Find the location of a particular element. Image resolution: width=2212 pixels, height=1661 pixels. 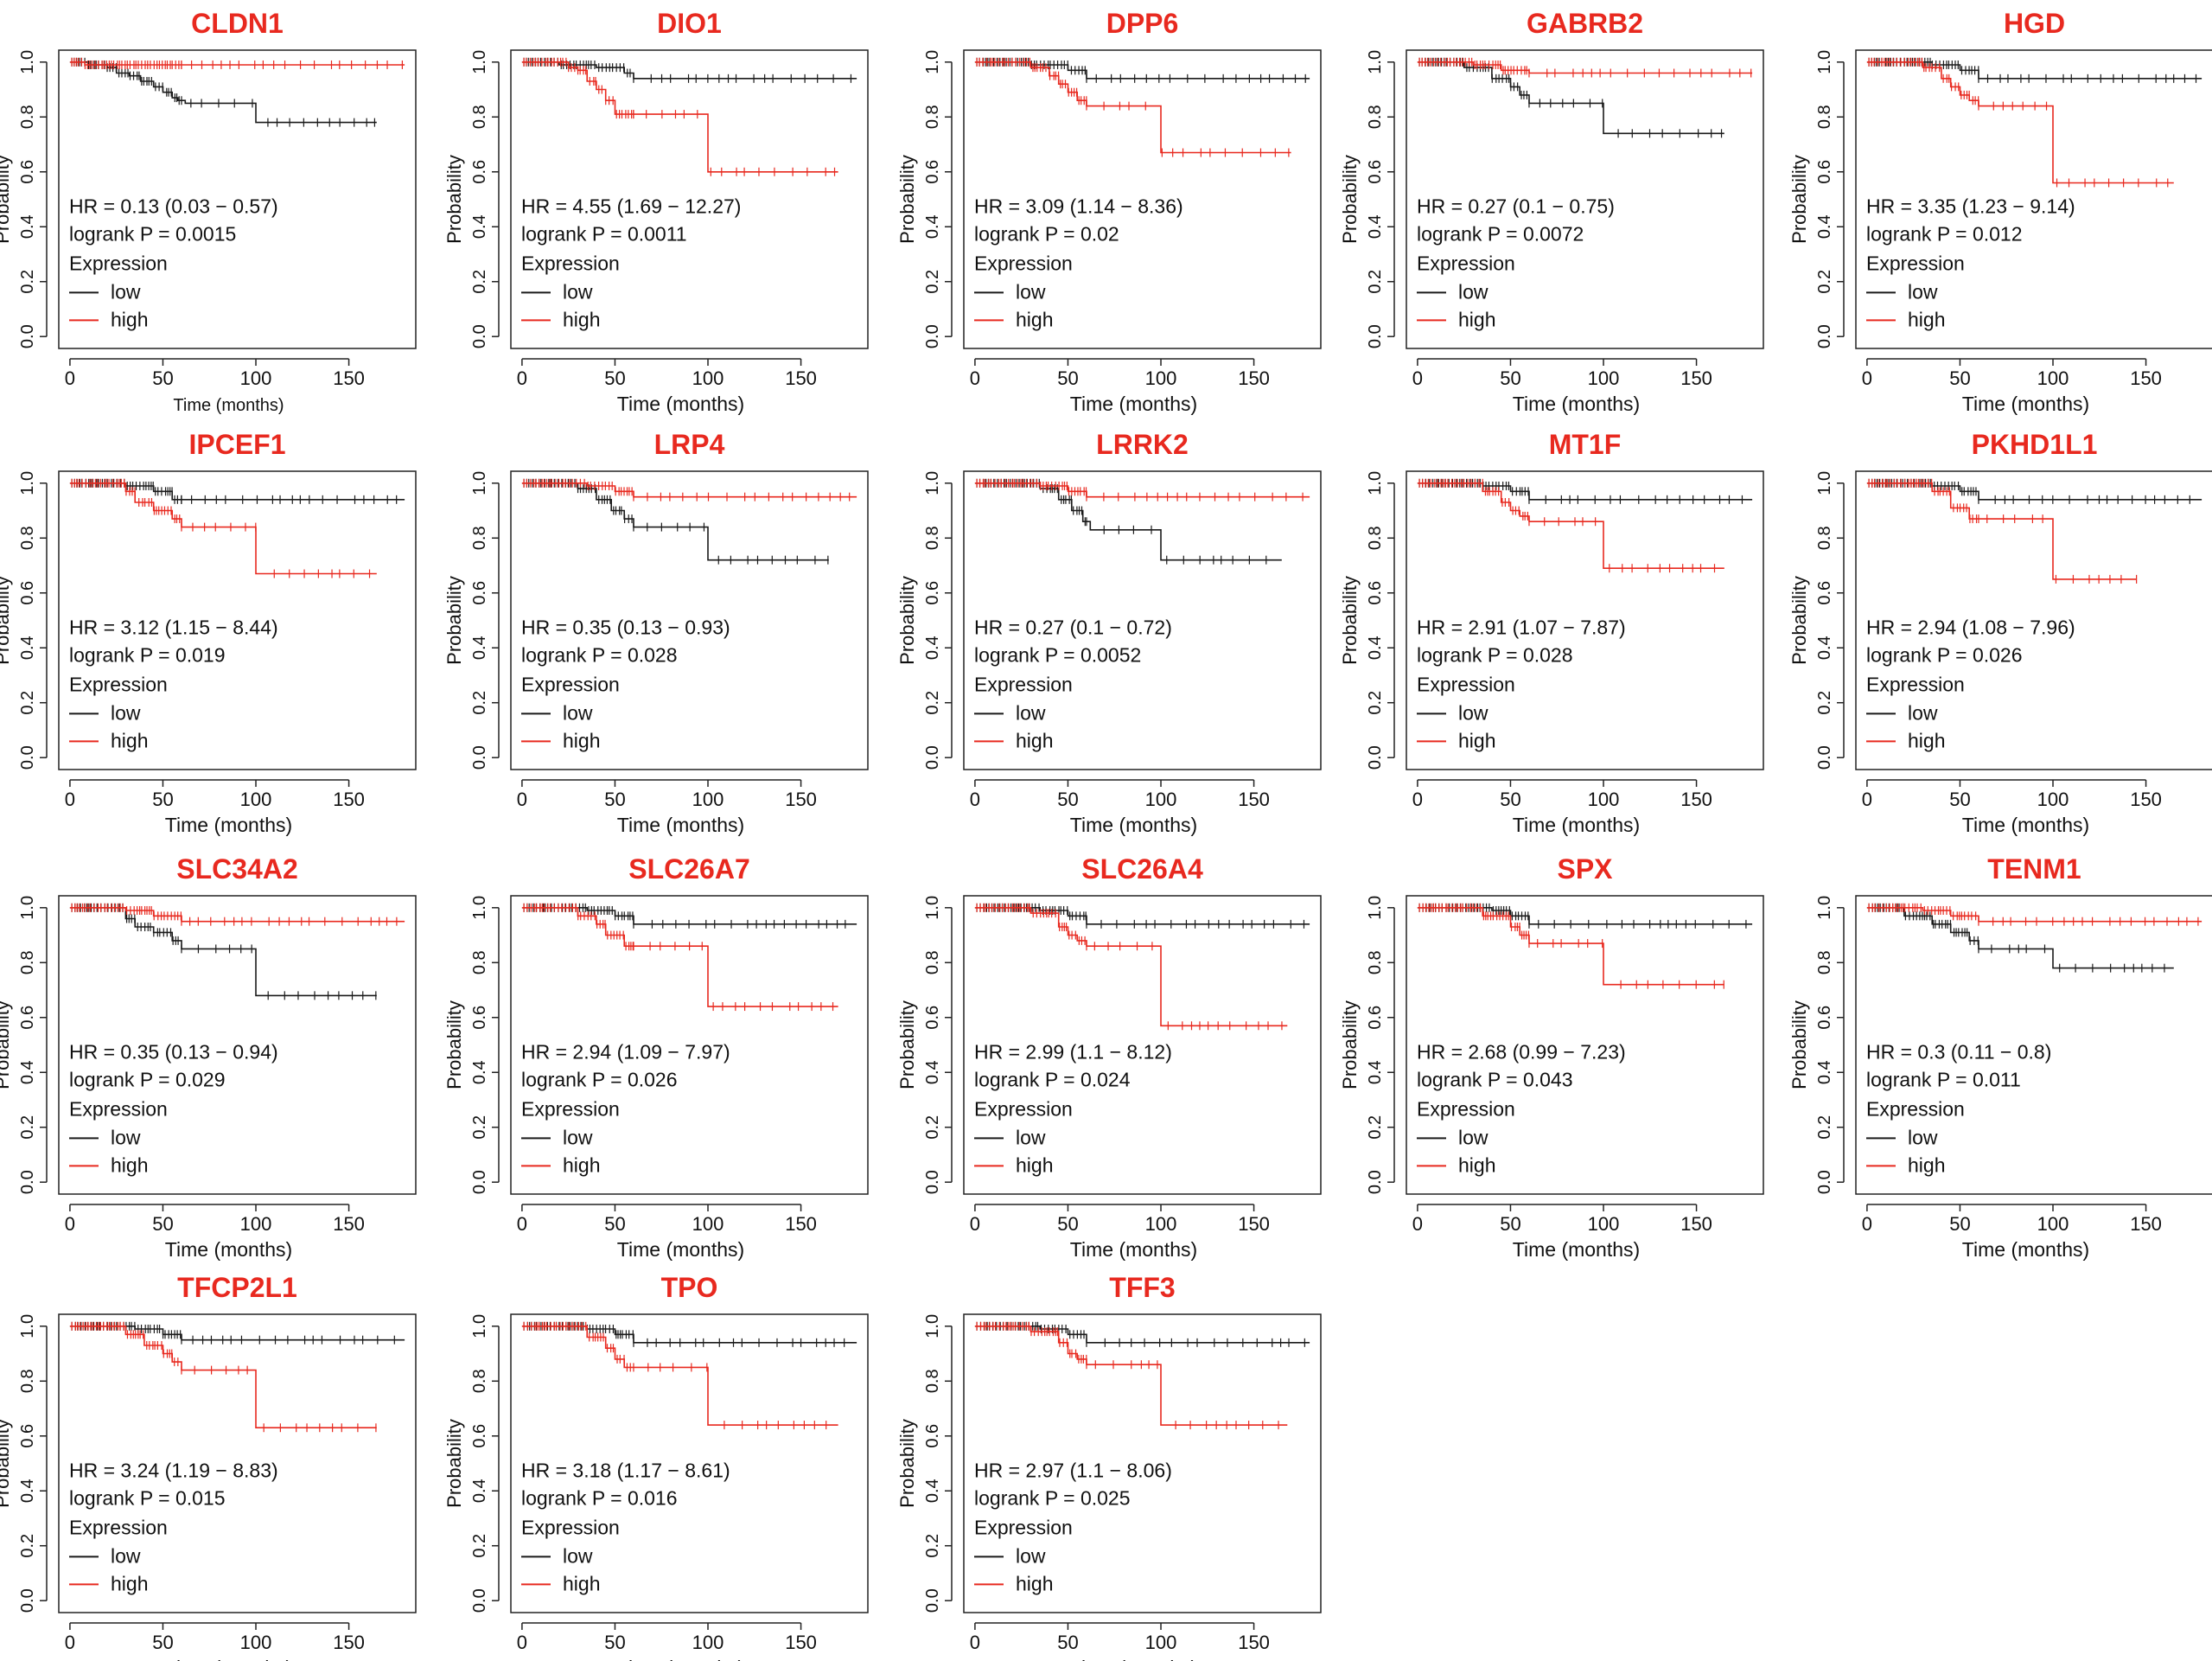

hazard-ratio-text: HR = 2.94 (1.09 − 7.97) is located at coordinates (625, 1051).